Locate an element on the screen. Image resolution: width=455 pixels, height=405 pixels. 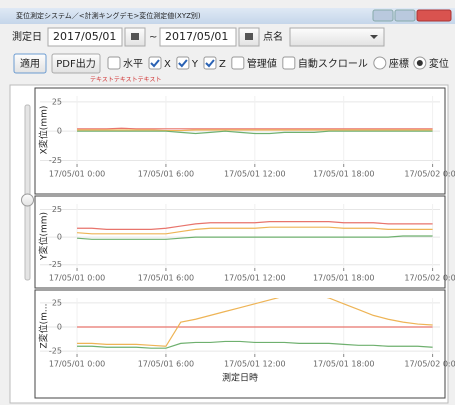
apply-label: 適用 is located at coordinates (30, 63).